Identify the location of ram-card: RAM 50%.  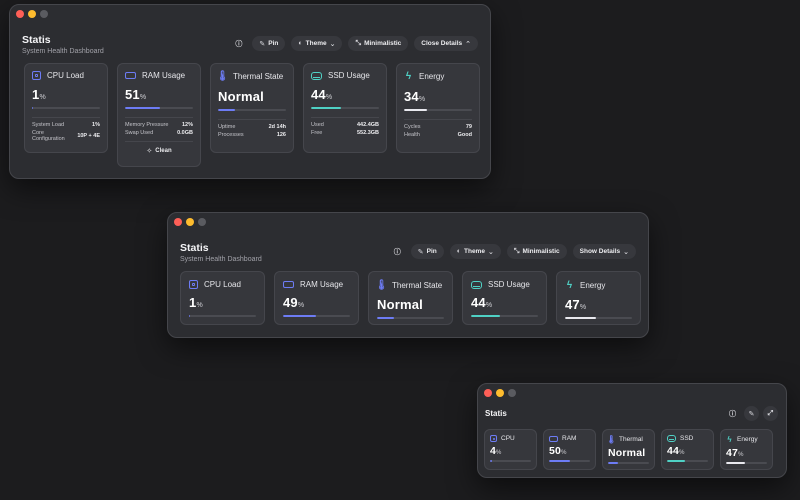
(569, 449).